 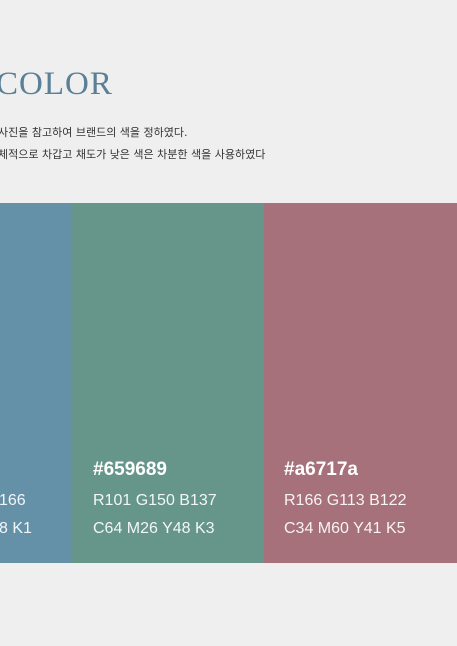 What do you see at coordinates (345, 528) in the screenshot?
I see `swatch-cmyk-value: C34 M60 Y41 K5` at bounding box center [345, 528].